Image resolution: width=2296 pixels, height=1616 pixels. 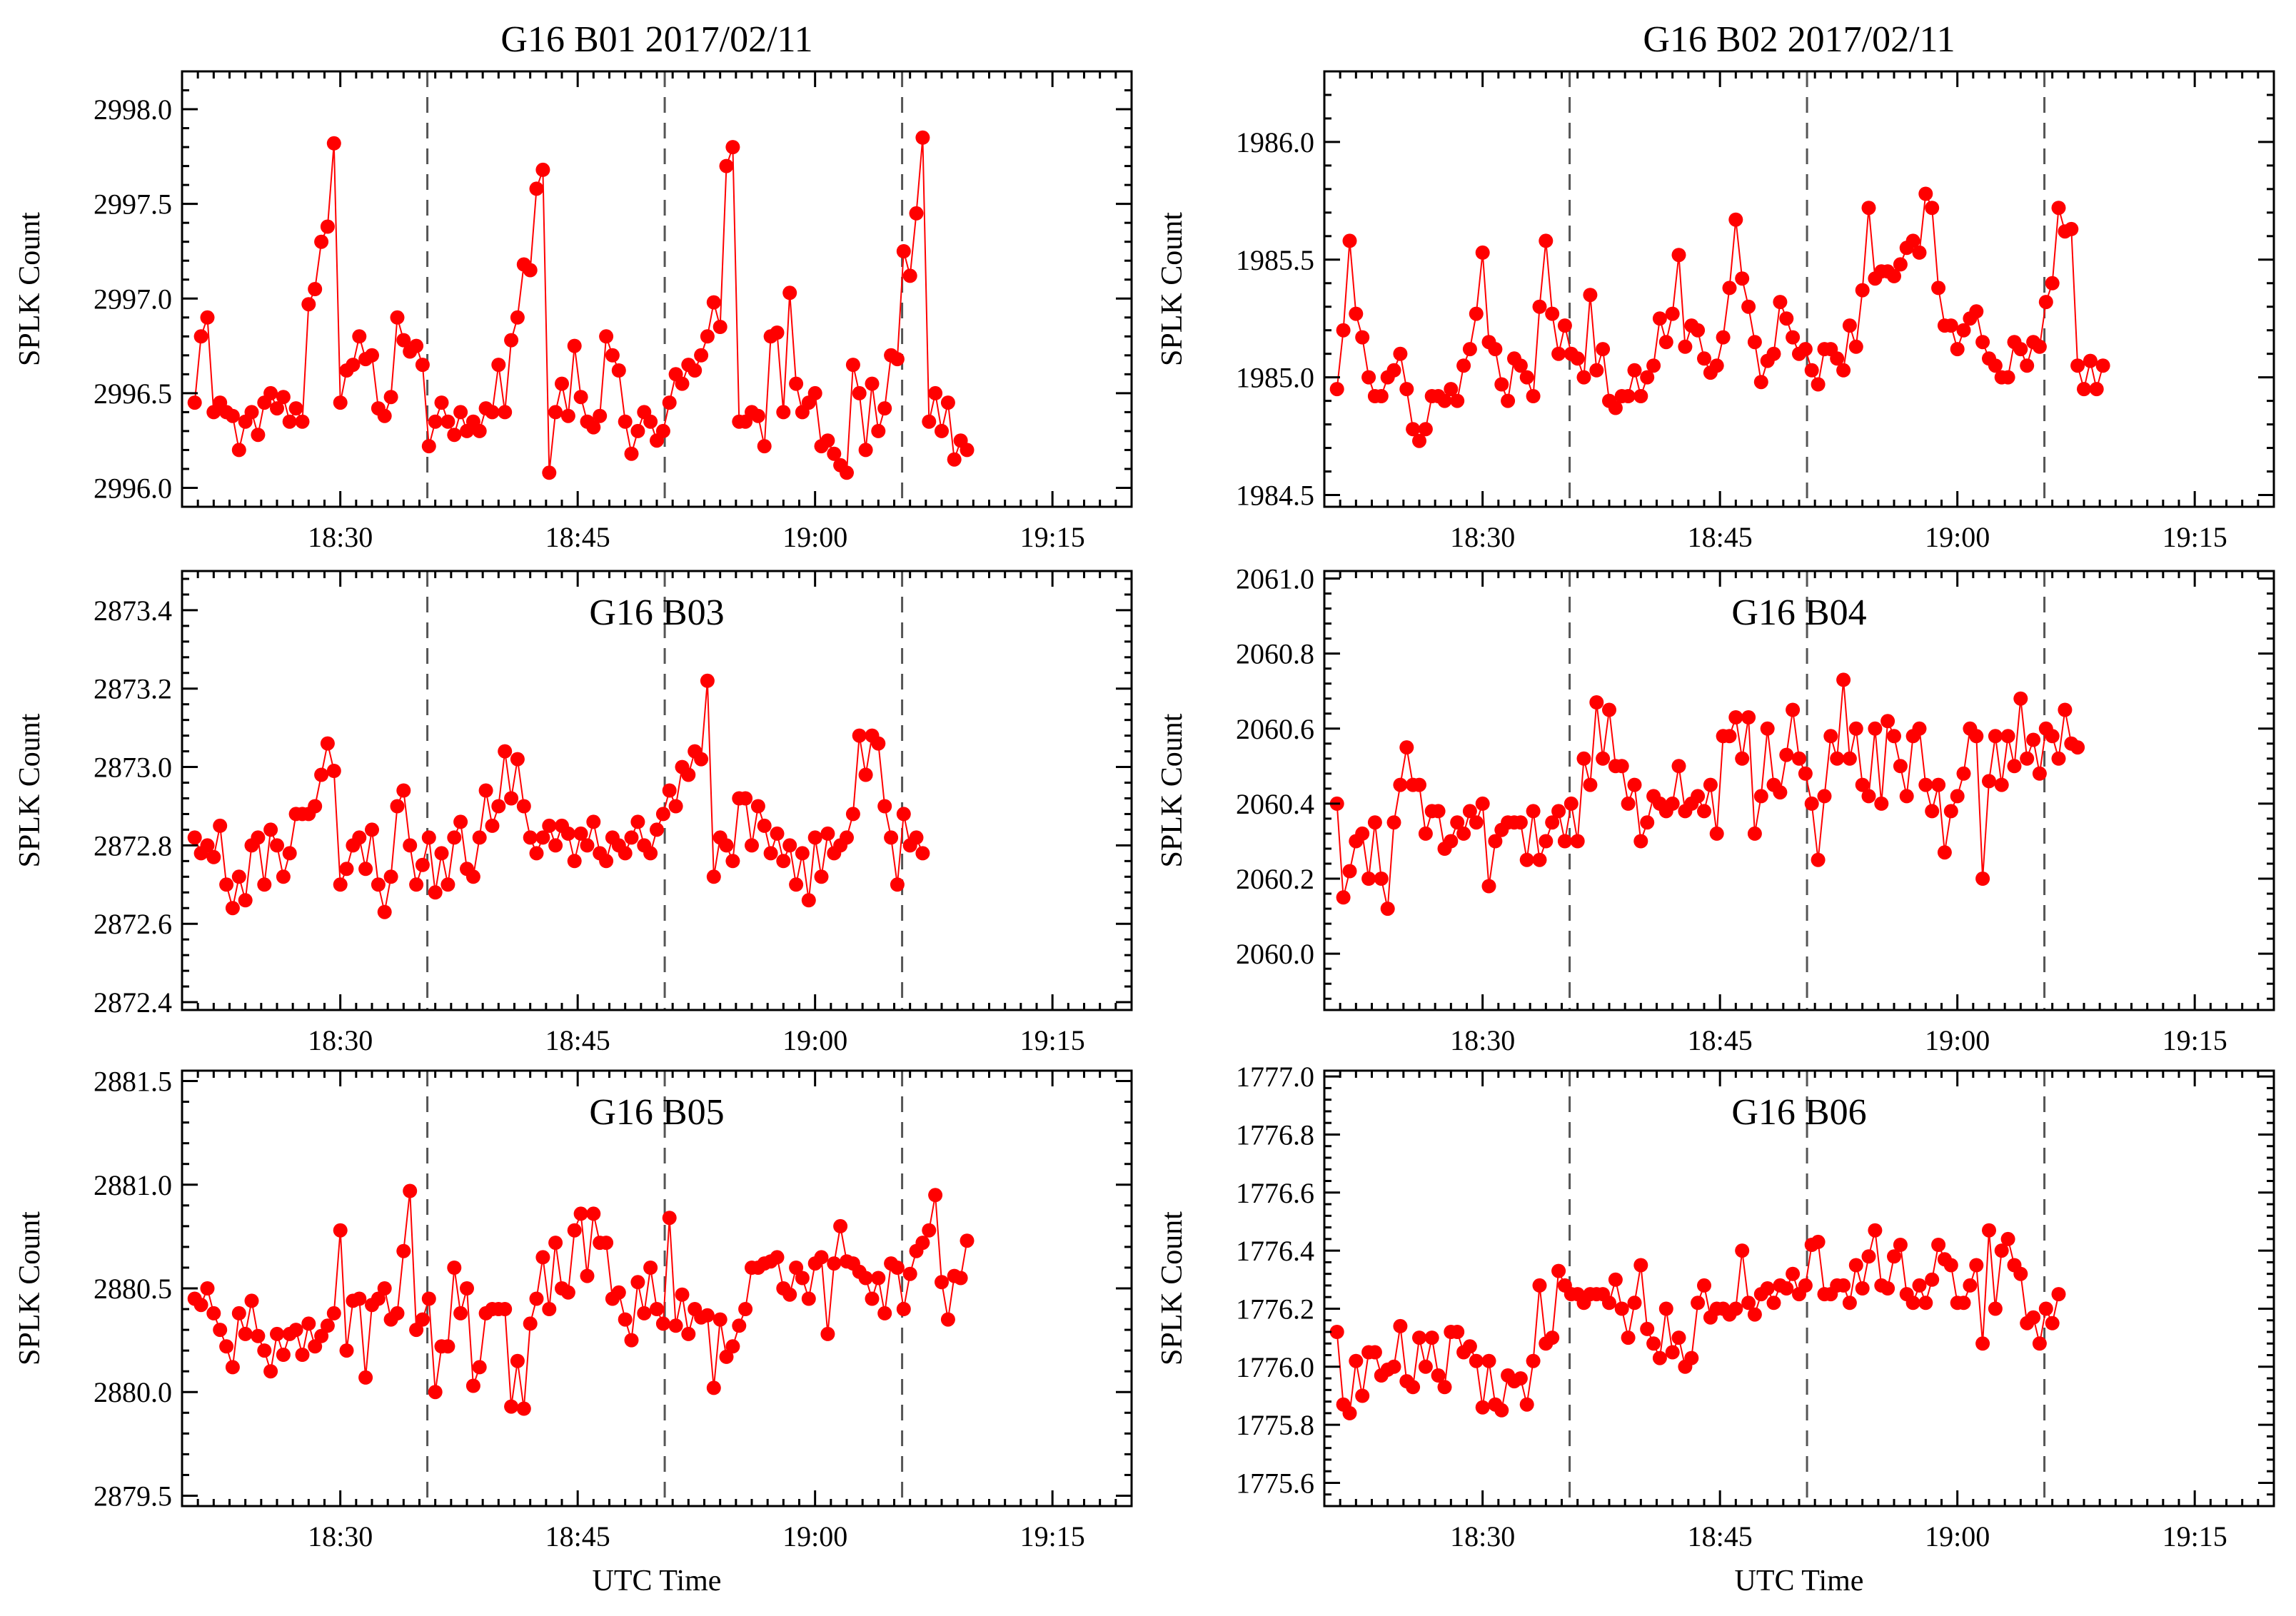 I want to click on x-tick-label: 19:00, so click(x=1957, y=1536).